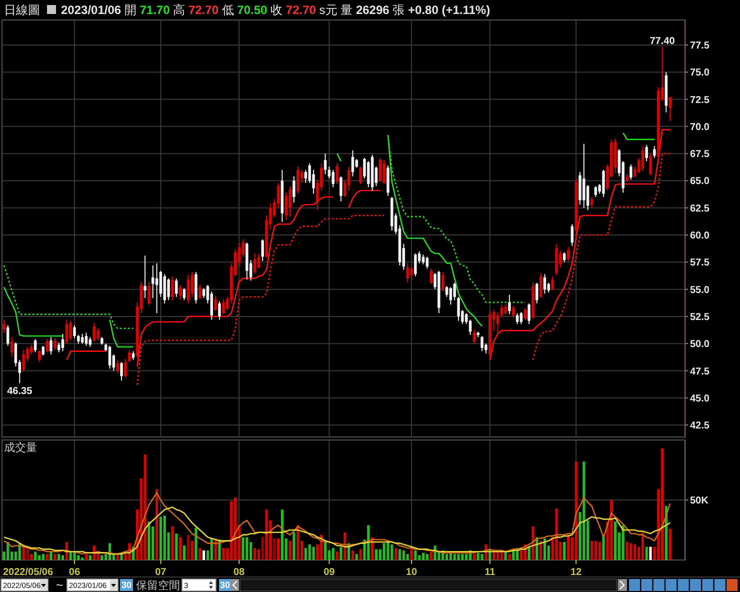  I want to click on x-tick-label: 12, so click(576, 572).